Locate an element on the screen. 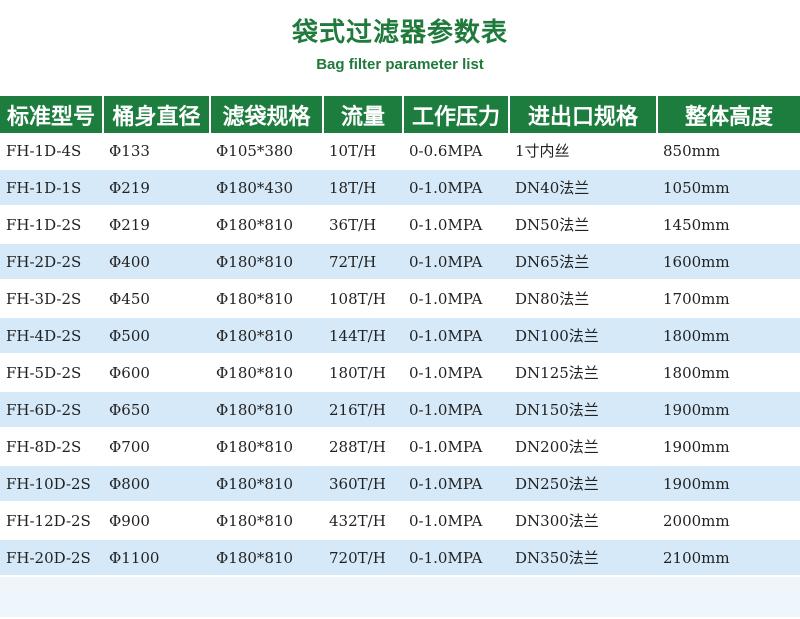  header-inlet-outlet-spec: 进出口规格 is located at coordinates (583, 114).